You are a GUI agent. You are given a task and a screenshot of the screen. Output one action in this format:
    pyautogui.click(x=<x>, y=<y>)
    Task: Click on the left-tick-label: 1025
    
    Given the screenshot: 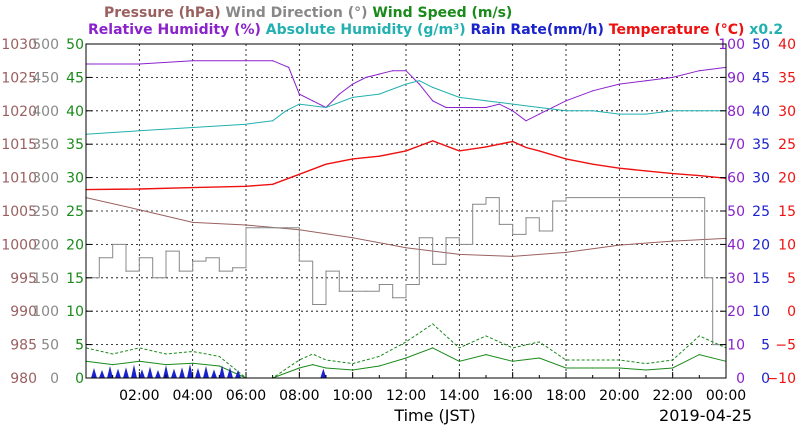 What is the action you would take?
    pyautogui.click(x=19, y=78)
    